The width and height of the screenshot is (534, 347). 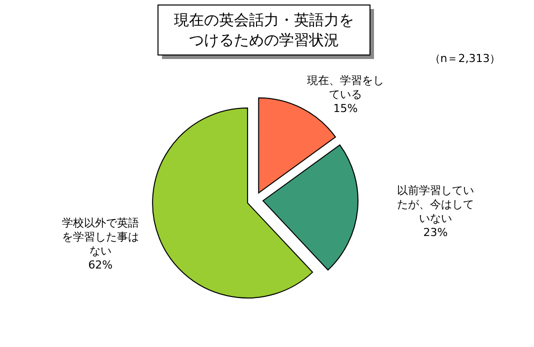 What do you see at coordinates (100, 237) in the screenshot?
I see `slice-label: 学校以外で英語を学習した事はない` at bounding box center [100, 237].